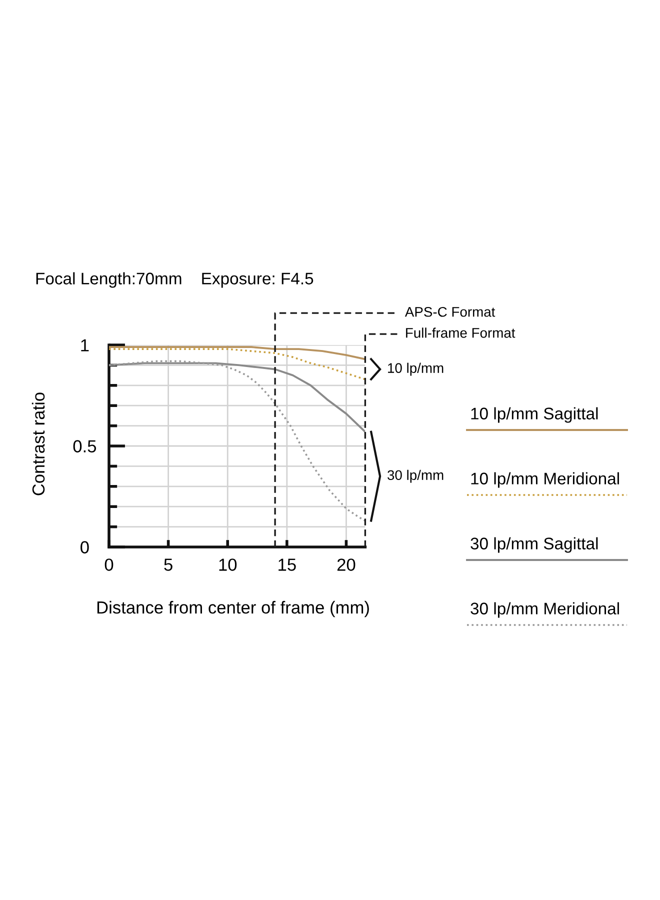  What do you see at coordinates (287, 564) in the screenshot?
I see `x-tick-label: 15` at bounding box center [287, 564].